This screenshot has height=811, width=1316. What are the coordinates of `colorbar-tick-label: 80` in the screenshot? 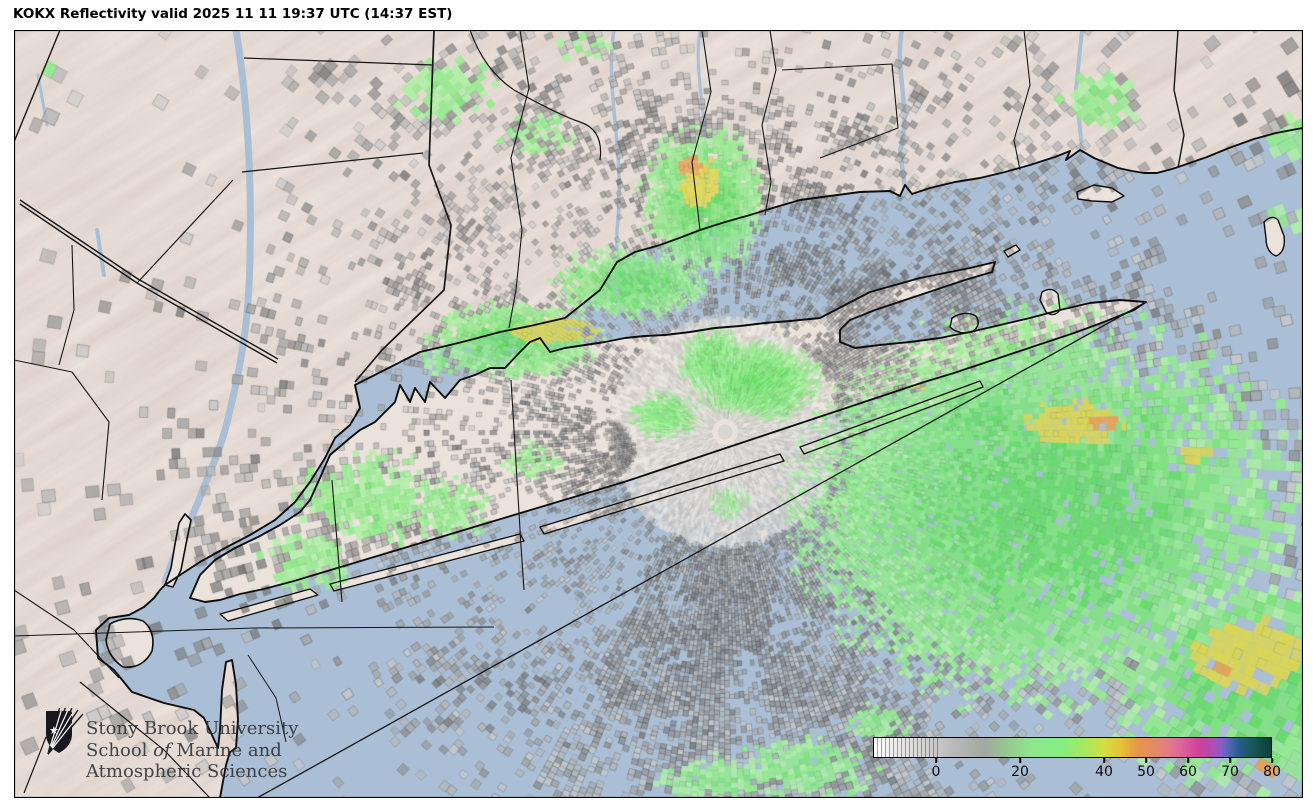 It's located at (1272, 772).